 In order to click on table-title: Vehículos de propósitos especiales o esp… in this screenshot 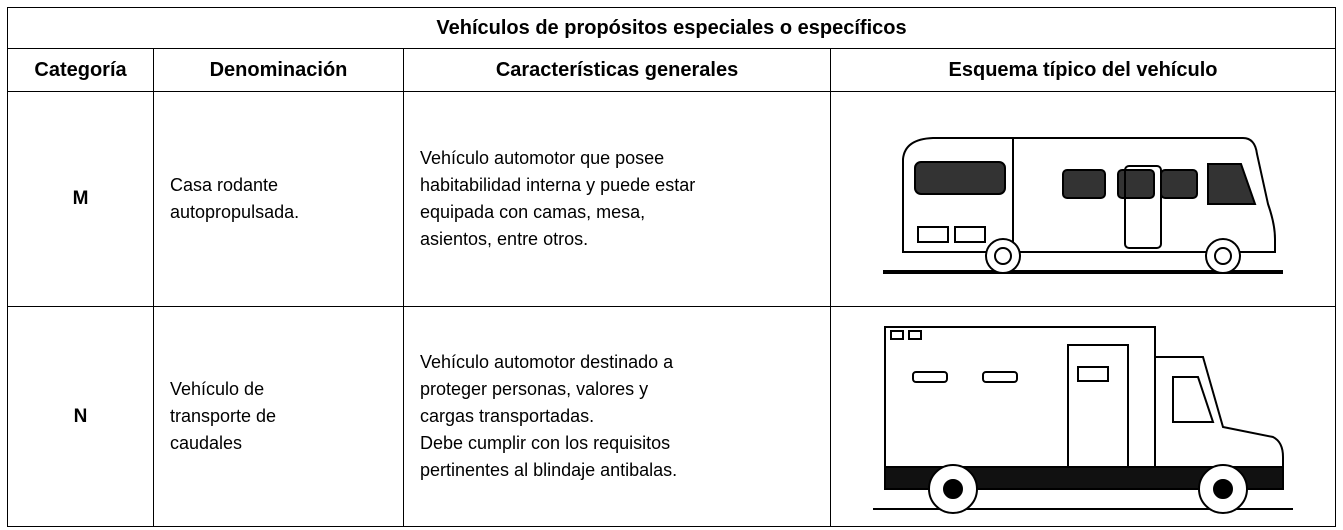, I will do `click(671, 28)`.